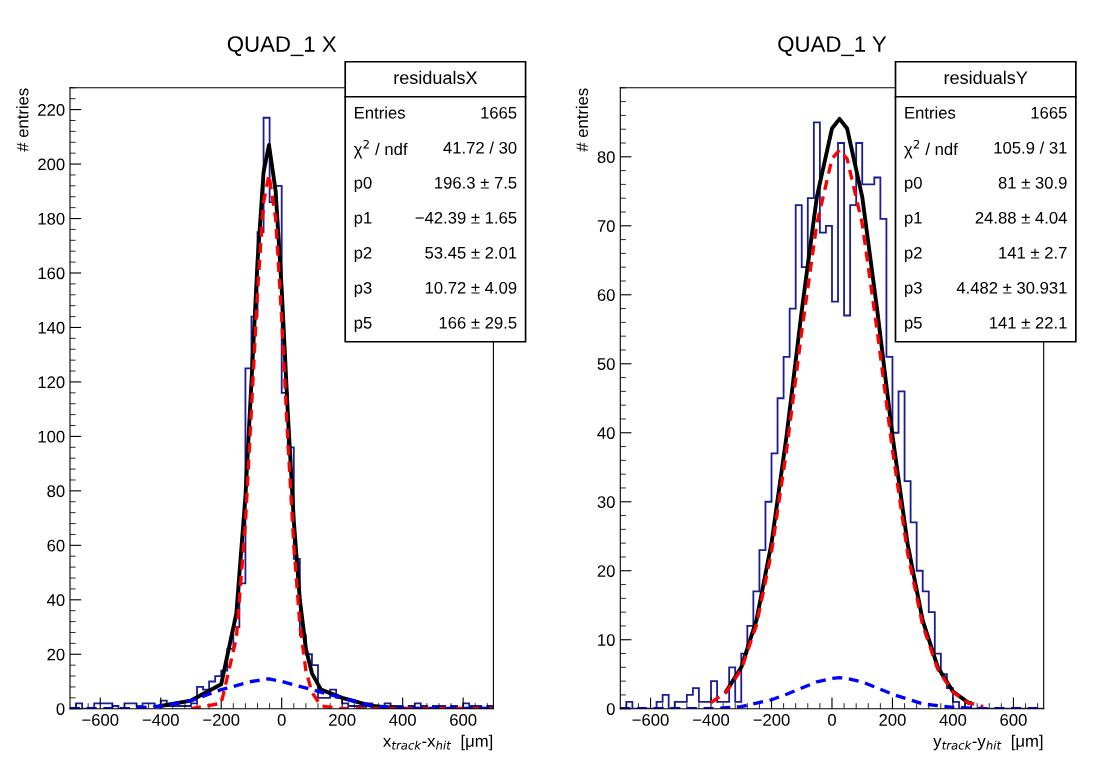 The height and width of the screenshot is (784, 1094). What do you see at coordinates (606, 364) in the screenshot?
I see `y-tick-label: 50` at bounding box center [606, 364].